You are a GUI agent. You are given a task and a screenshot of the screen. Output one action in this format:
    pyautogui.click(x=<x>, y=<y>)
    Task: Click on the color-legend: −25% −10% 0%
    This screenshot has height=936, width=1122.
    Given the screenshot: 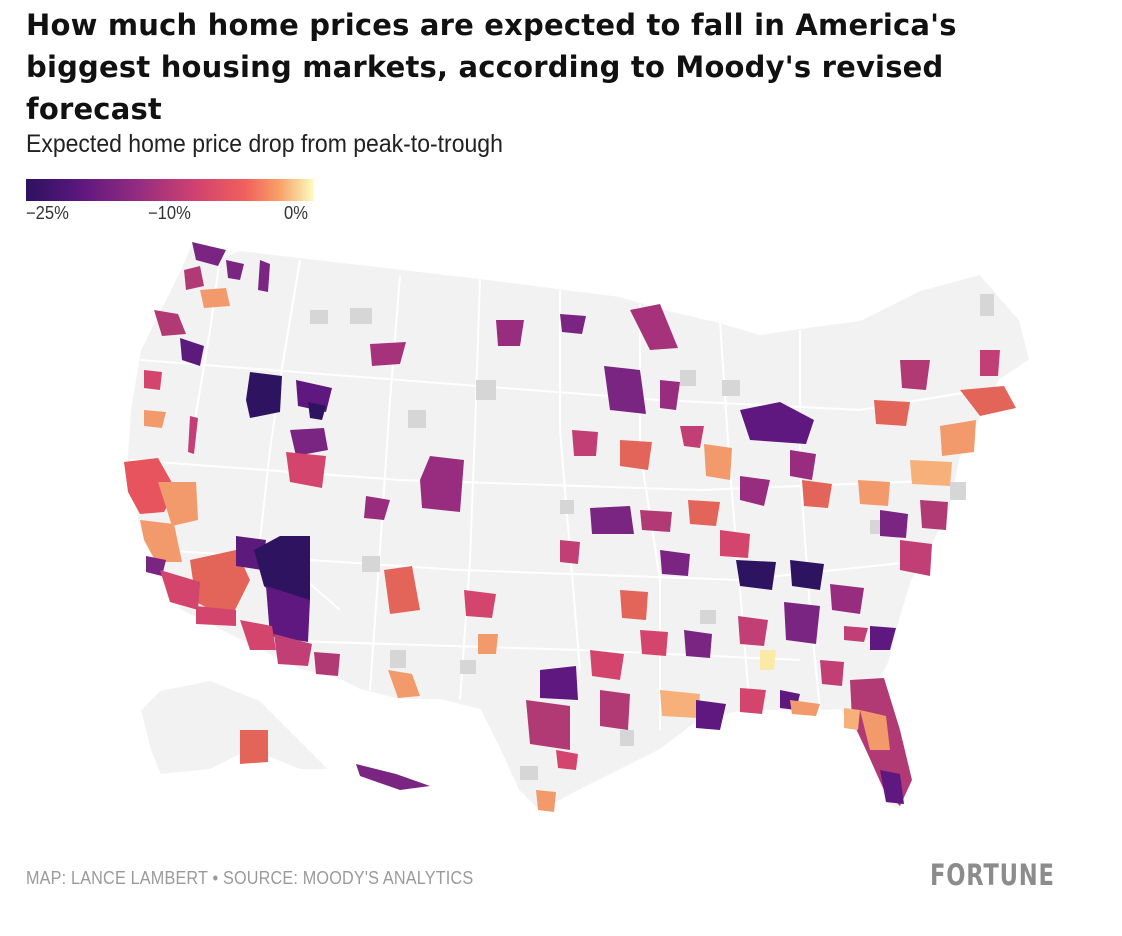 What is the action you would take?
    pyautogui.click(x=170, y=204)
    